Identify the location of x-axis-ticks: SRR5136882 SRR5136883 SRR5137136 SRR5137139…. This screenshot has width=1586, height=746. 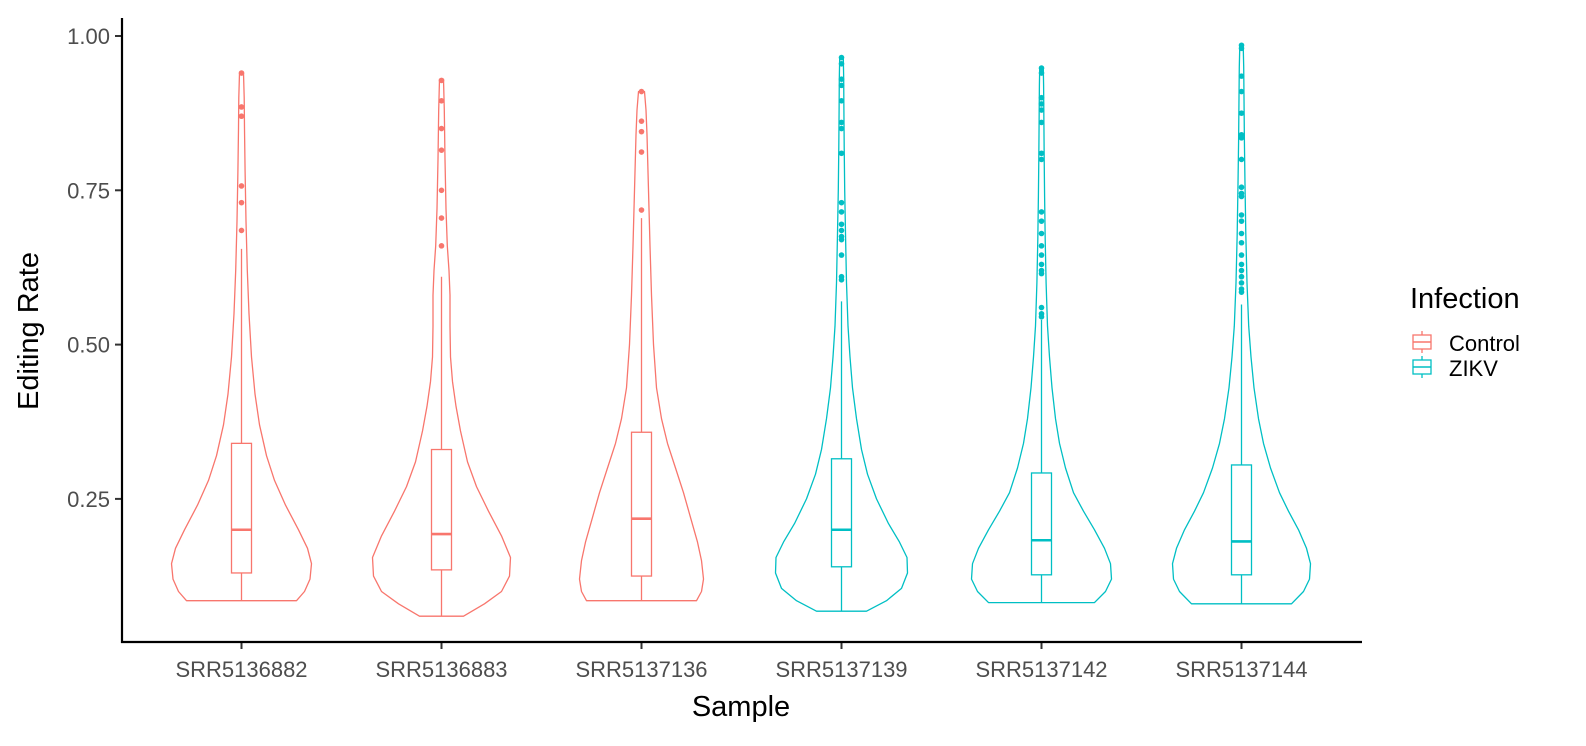
(741, 662).